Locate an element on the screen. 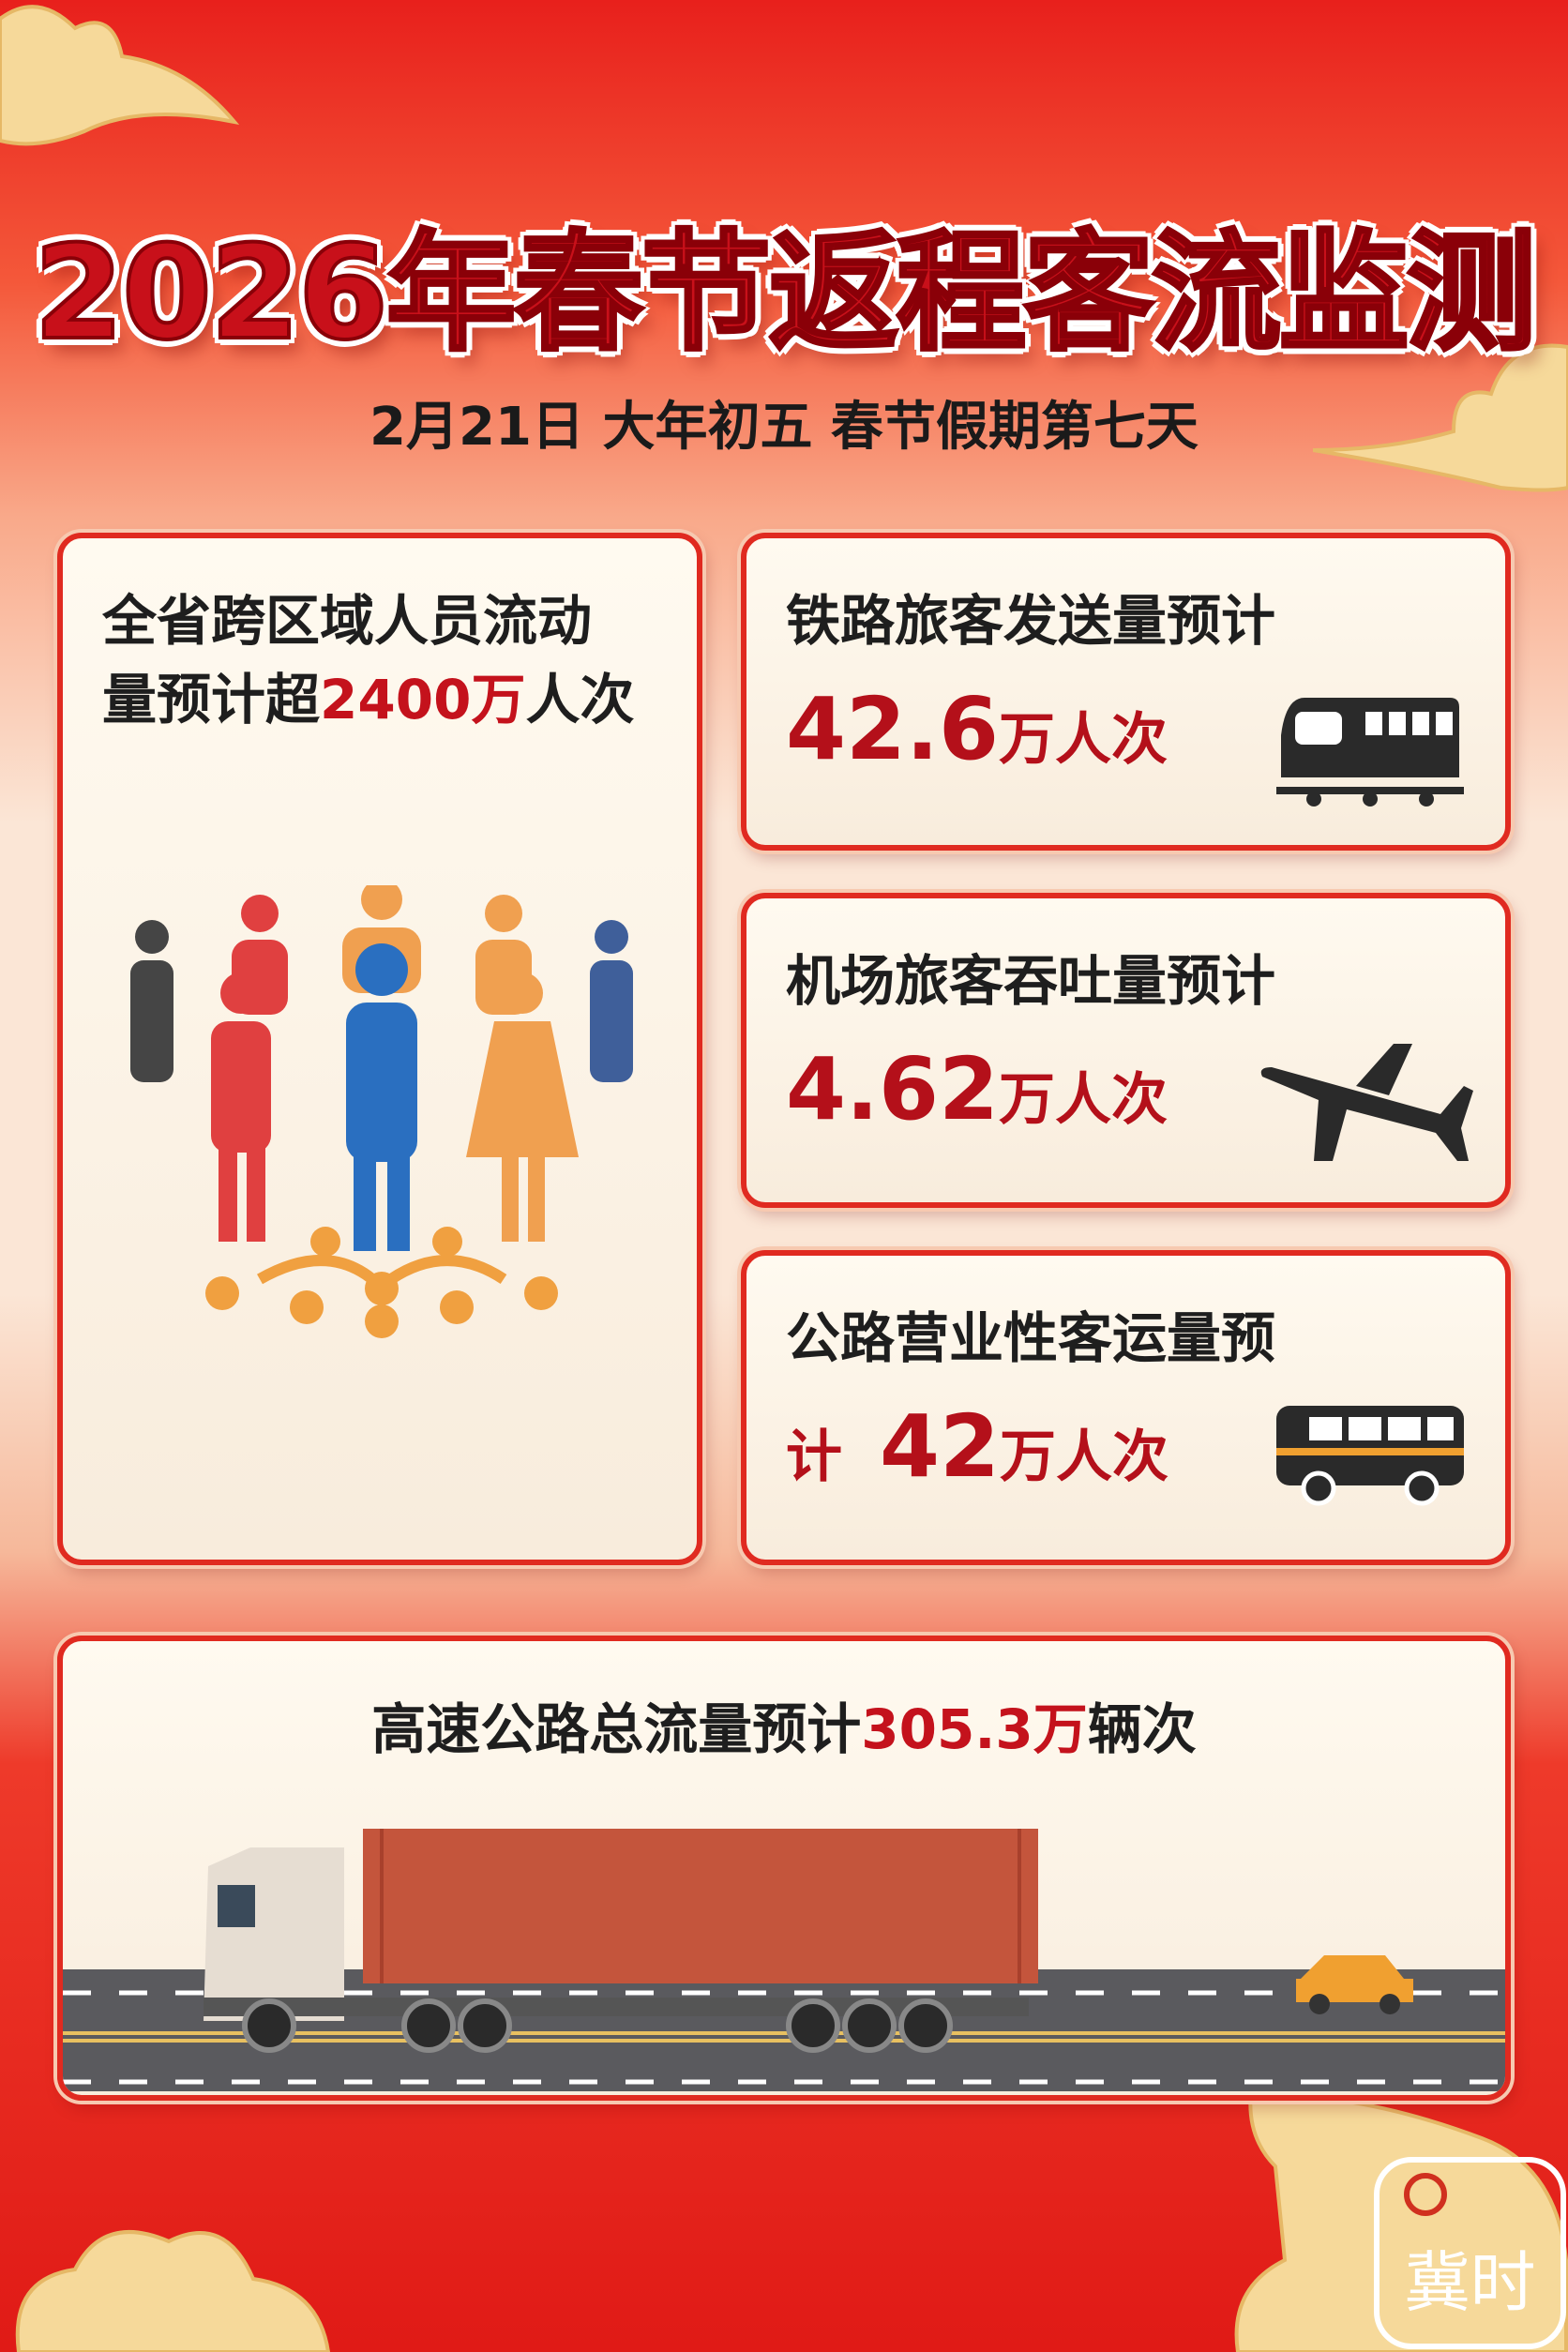  road-label: 公路营业性客运量预 is located at coordinates (1031, 1338).